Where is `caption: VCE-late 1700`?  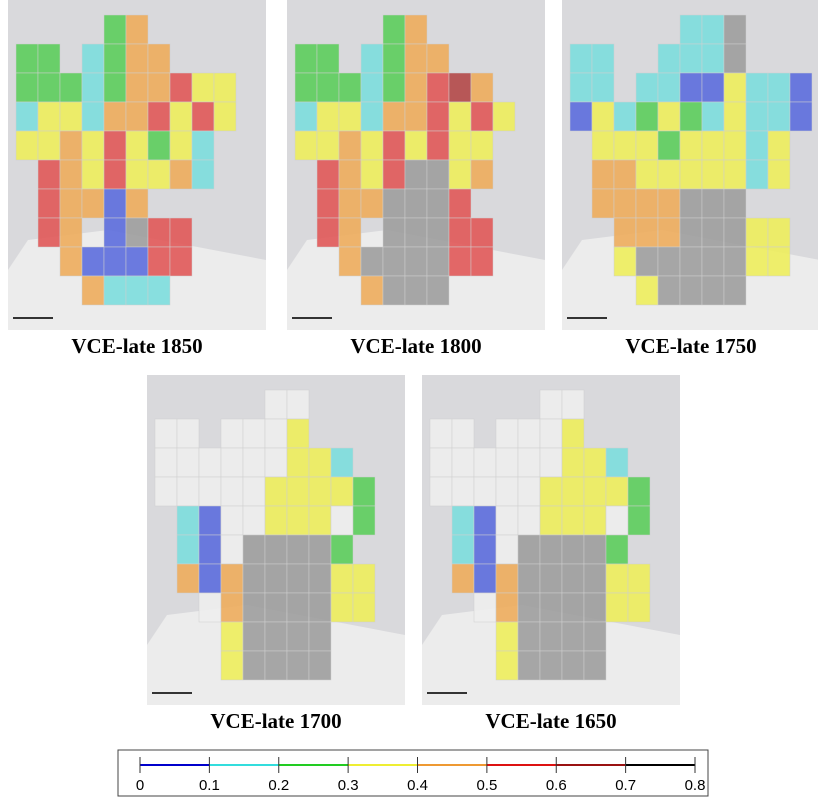
caption: VCE-late 1700 is located at coordinates (275, 721).